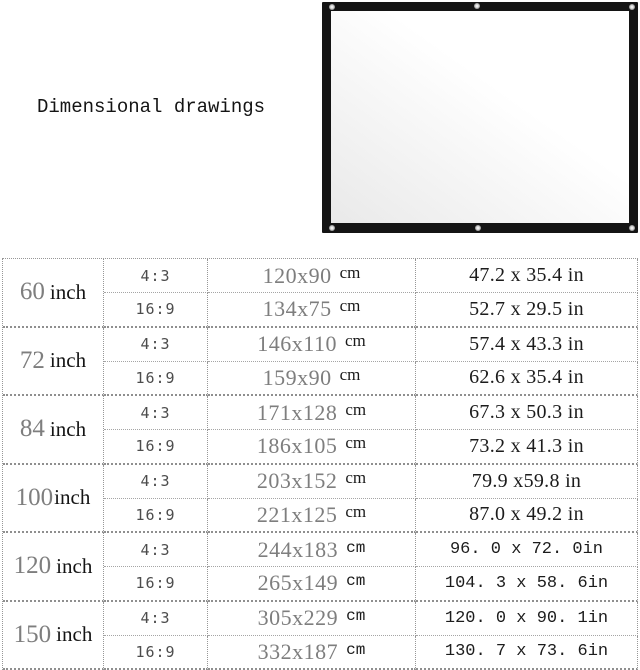 The height and width of the screenshot is (670, 640). Describe the element at coordinates (527, 653) in the screenshot. I see `inch-dimensions-cell: 130. 7 x 73. 6in` at that location.